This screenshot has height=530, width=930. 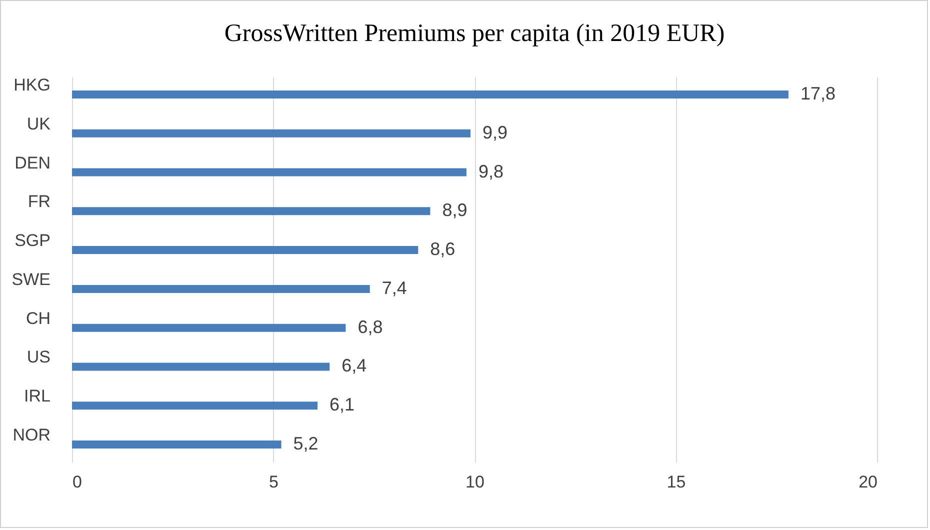 I want to click on y-tick-label: IRL, so click(x=37, y=396).